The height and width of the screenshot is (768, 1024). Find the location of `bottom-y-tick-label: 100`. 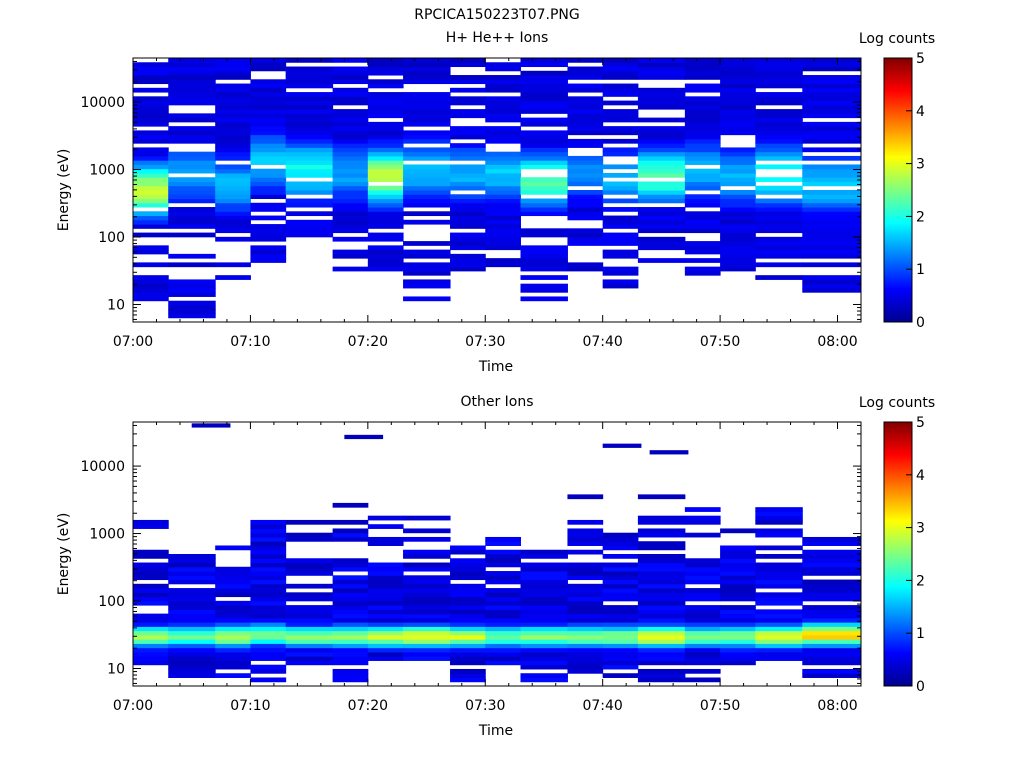

bottom-y-tick-label: 100 is located at coordinates (111, 602).